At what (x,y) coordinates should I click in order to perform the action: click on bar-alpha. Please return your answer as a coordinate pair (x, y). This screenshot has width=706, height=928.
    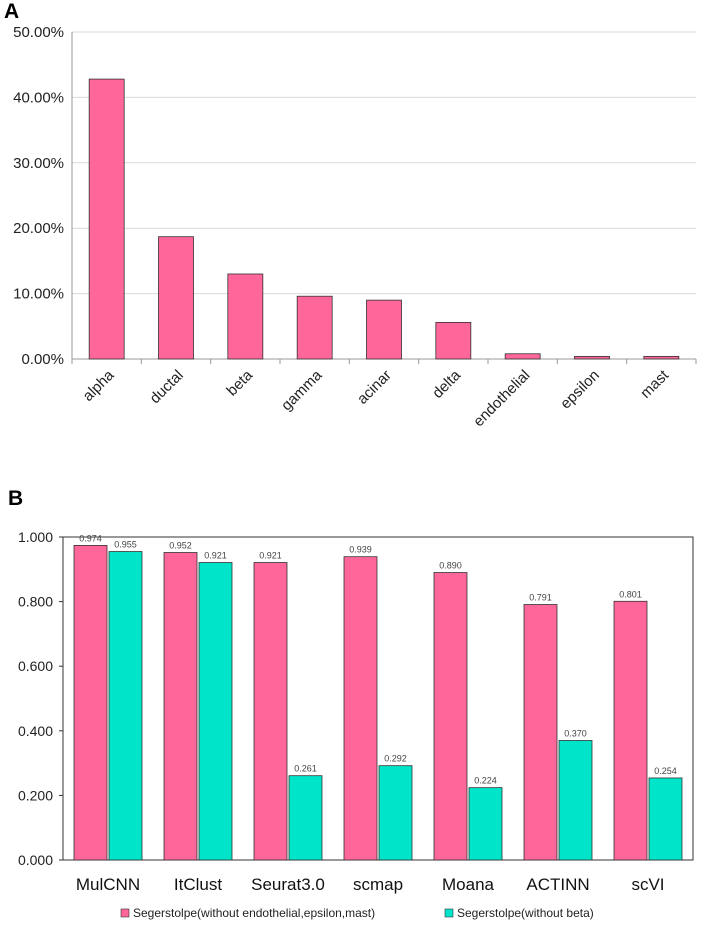
    Looking at the image, I should click on (106, 219).